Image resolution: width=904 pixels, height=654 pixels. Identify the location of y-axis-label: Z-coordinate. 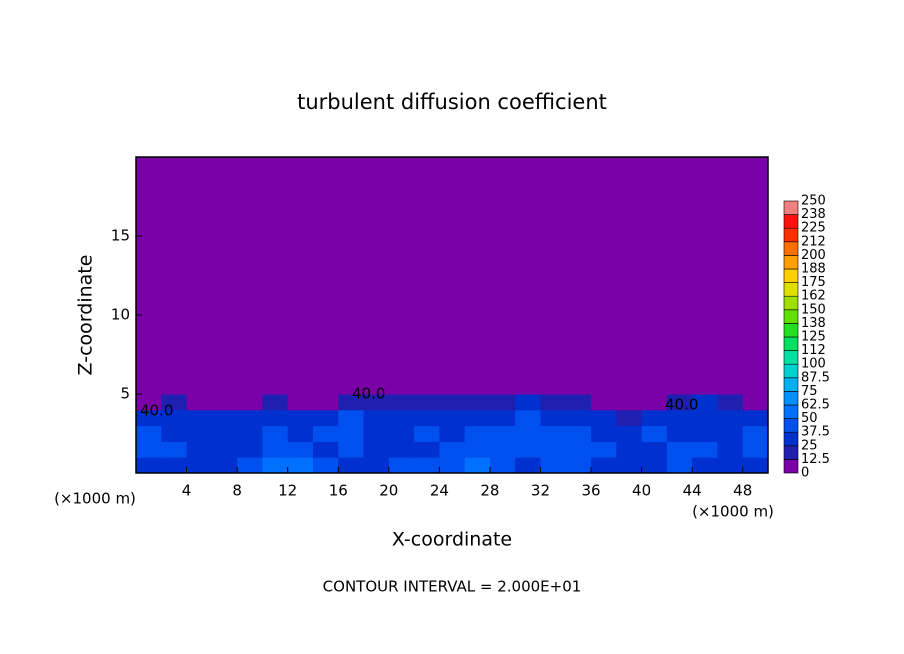
(86, 315).